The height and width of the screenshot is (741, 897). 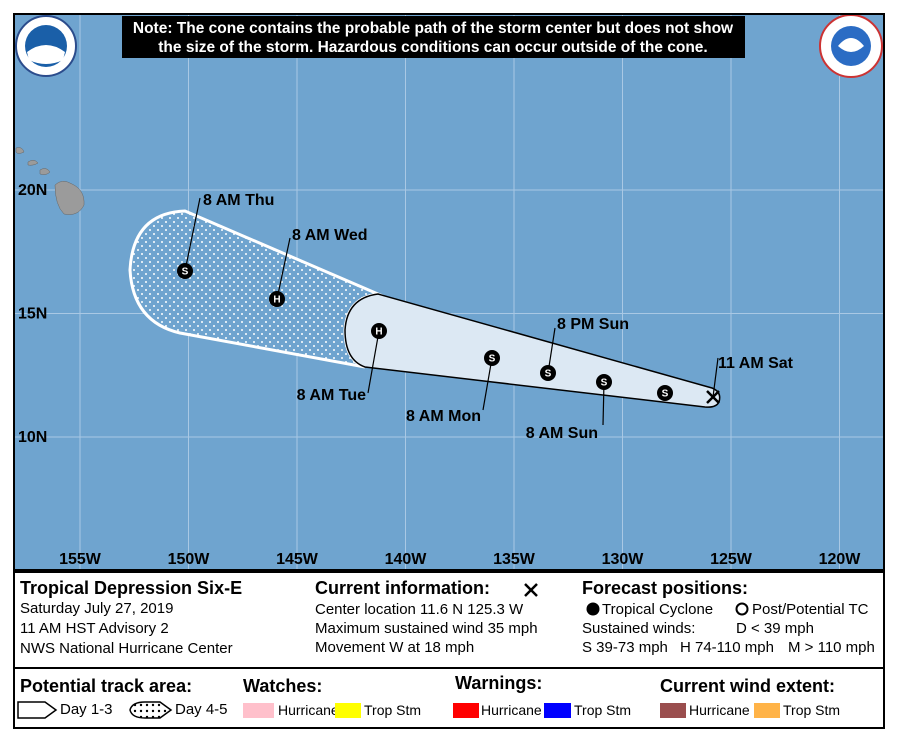 I want to click on d-label: D < 39 mph, so click(x=775, y=628).